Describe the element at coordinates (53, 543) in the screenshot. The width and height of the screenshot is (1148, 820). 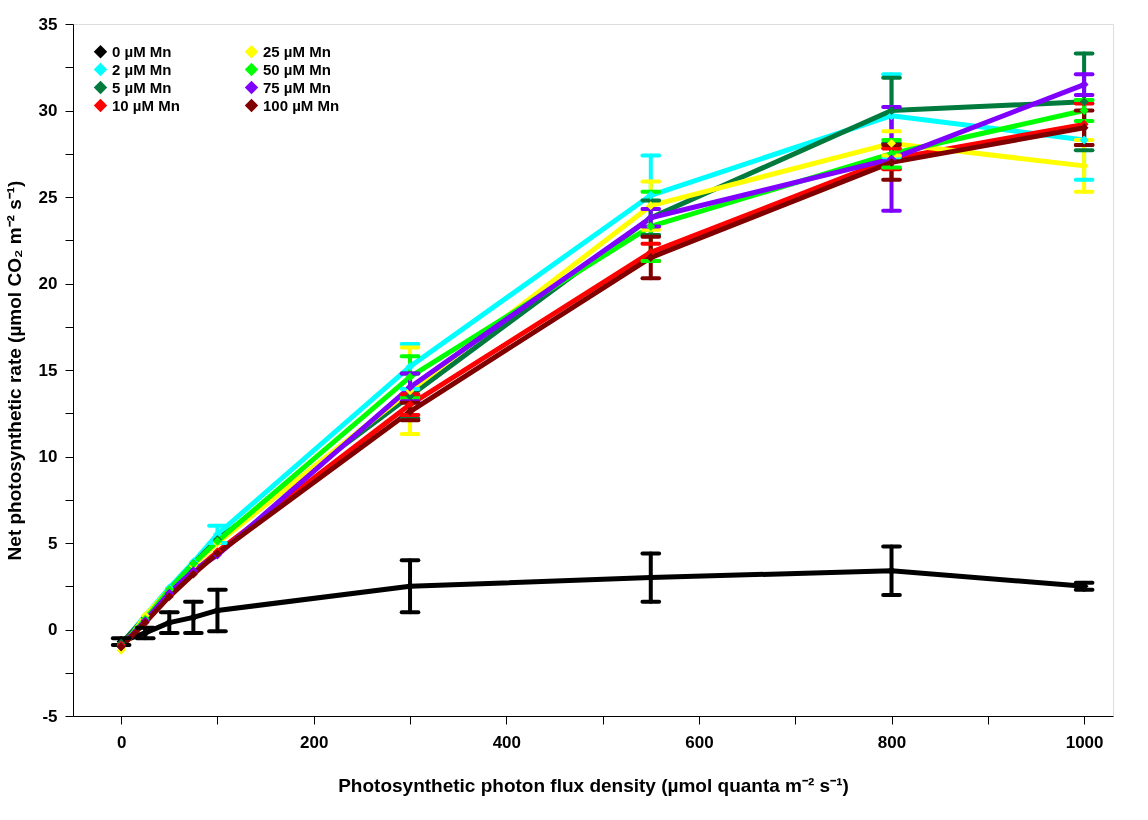
I see `y-tick-label: 5` at that location.